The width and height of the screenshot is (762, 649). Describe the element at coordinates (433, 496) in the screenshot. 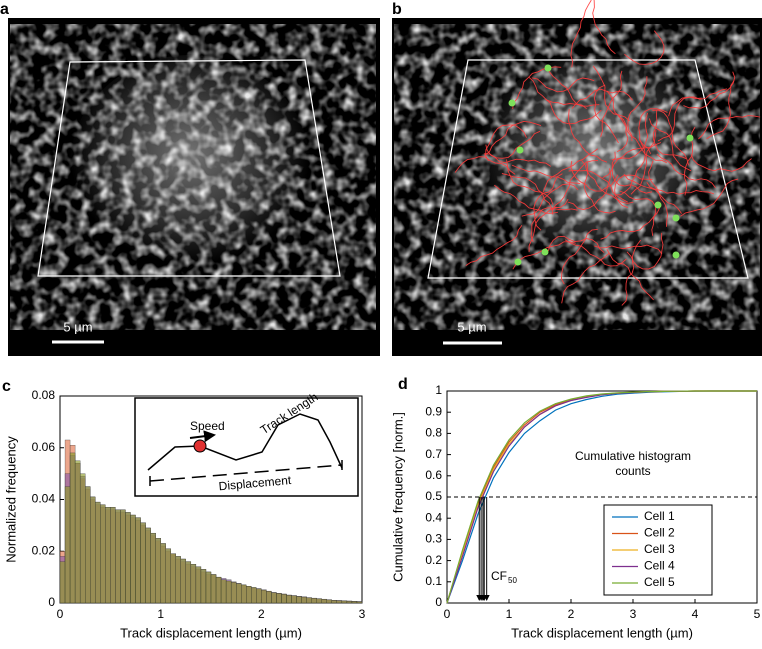

I see `y-tick-label: 0.5` at that location.